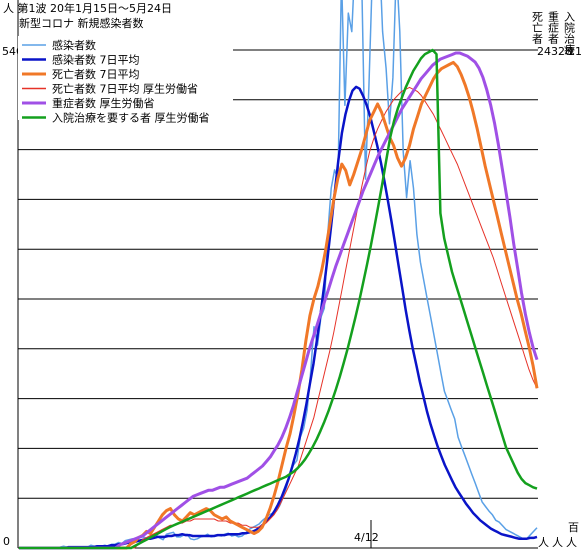 The height and width of the screenshot is (551, 581). Describe the element at coordinates (553, 27) in the screenshot. I see `right-axis-header-1: 重症者` at that location.